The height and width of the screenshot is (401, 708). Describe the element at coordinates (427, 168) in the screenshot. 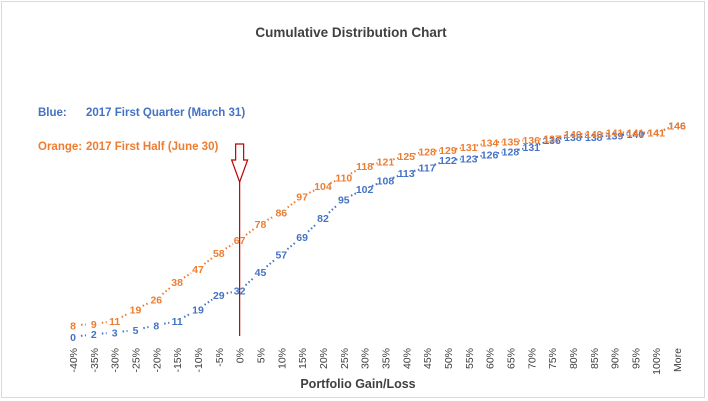

I see `data-label: 117` at that location.